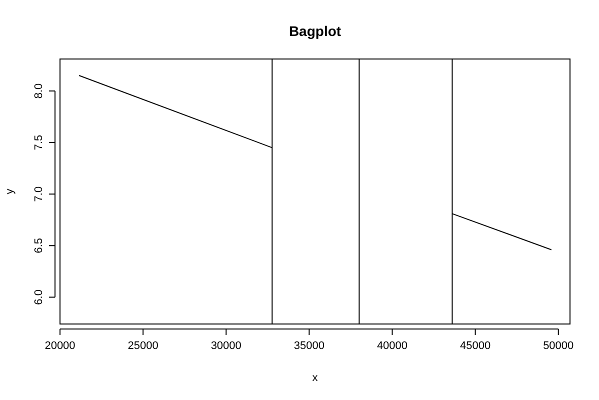 The height and width of the screenshot is (400, 599). Describe the element at coordinates (226, 346) in the screenshot. I see `x-tick-label: 30000` at that location.